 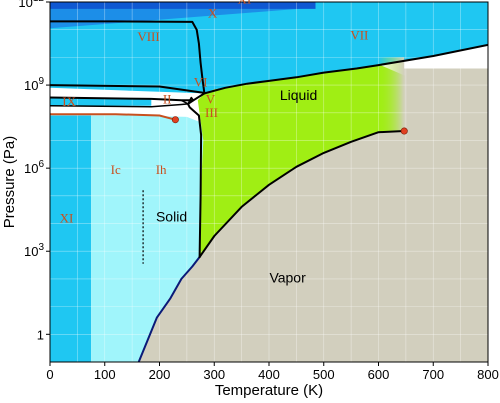 I want to click on x-tick-label: 800, so click(x=488, y=374).